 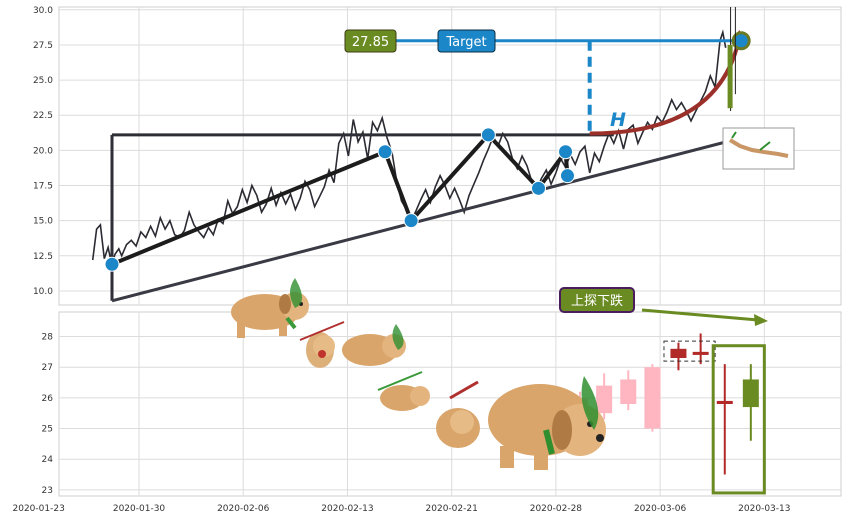 I want to click on x-tick-label: 2020-03-13, so click(x=764, y=509).